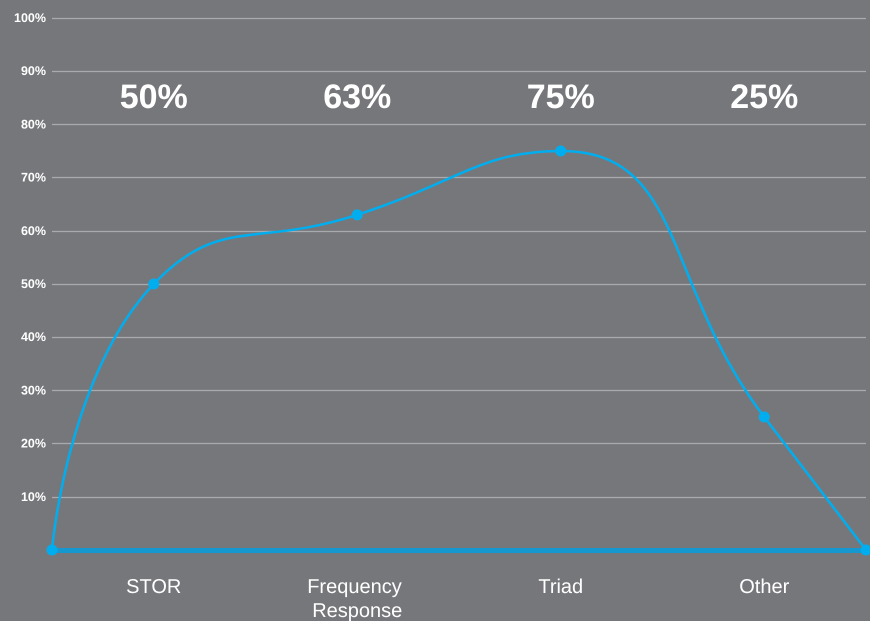 The height and width of the screenshot is (621, 870). Describe the element at coordinates (560, 97) in the screenshot. I see `annotation: 75%` at that location.